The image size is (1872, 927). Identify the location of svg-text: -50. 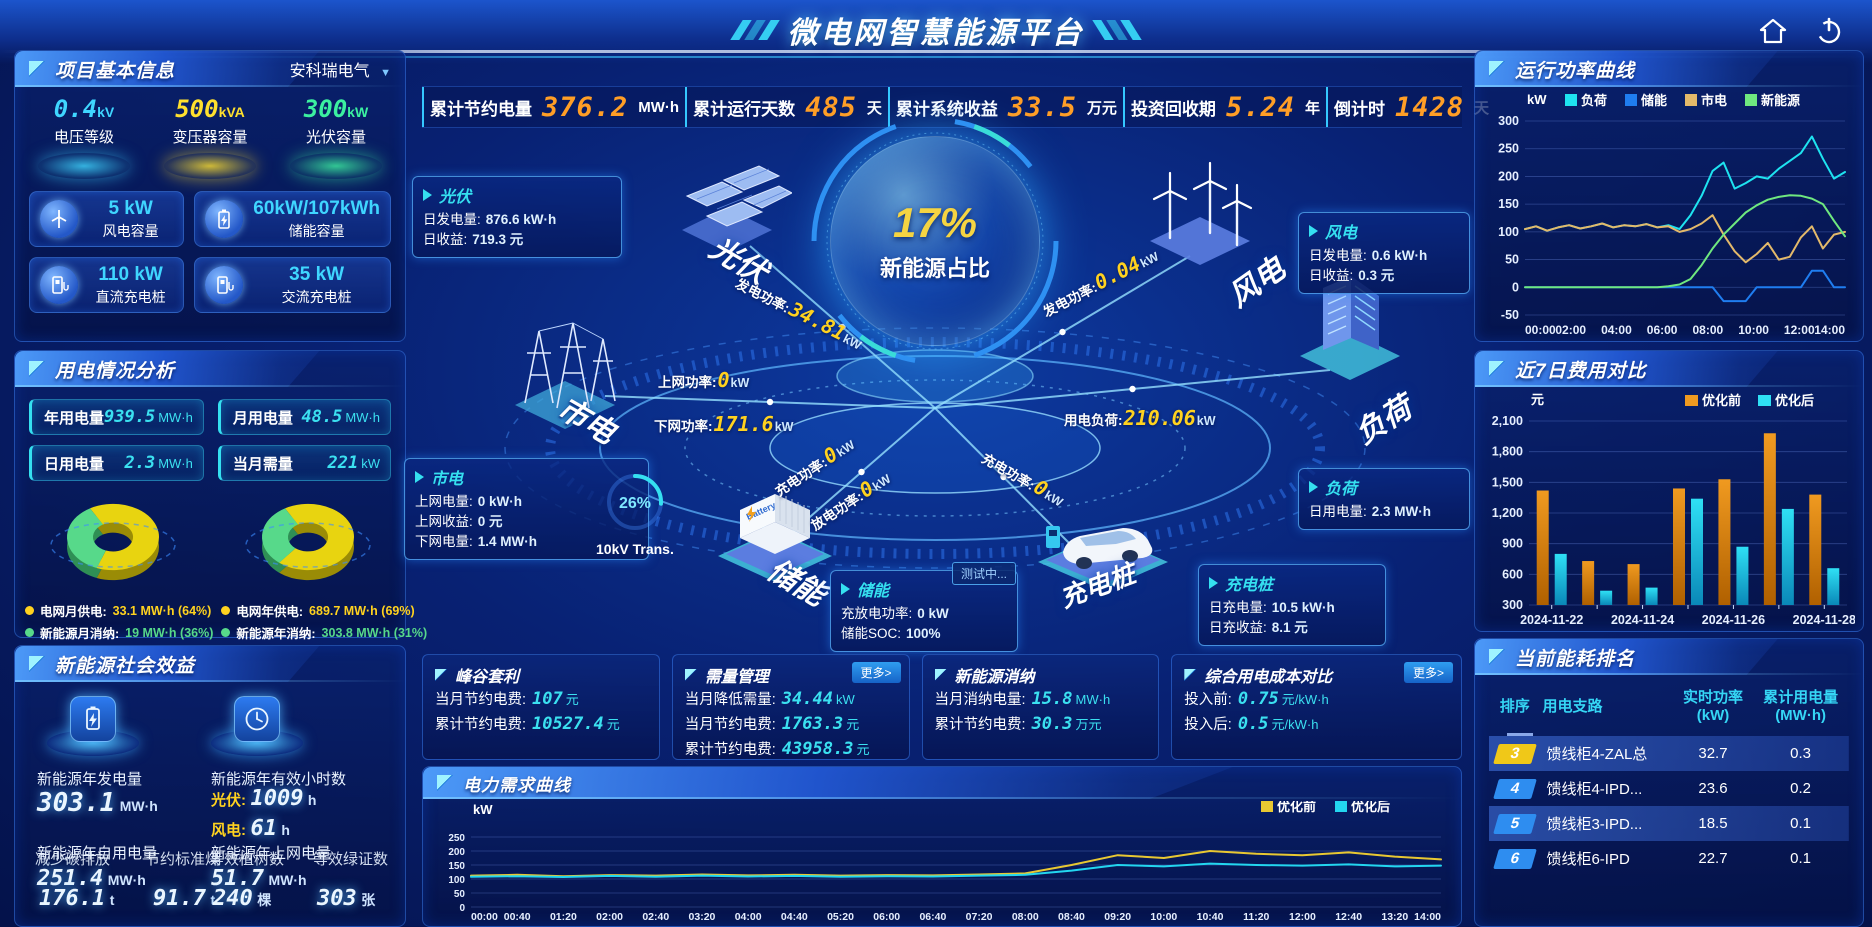
(1510, 315).